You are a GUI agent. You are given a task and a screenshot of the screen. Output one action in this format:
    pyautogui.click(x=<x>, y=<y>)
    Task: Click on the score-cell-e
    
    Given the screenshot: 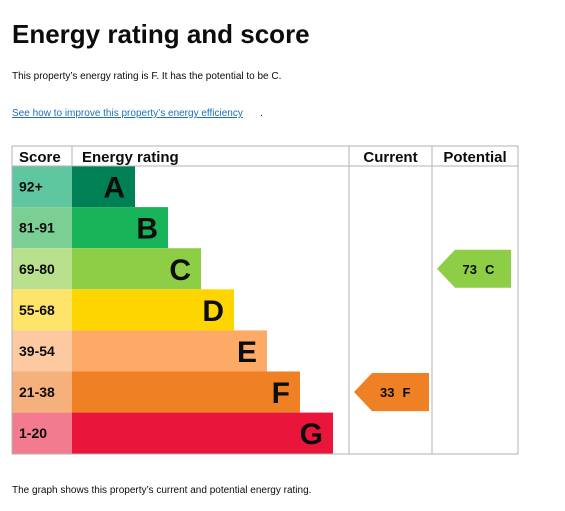 What is the action you would take?
    pyautogui.click(x=42, y=351)
    